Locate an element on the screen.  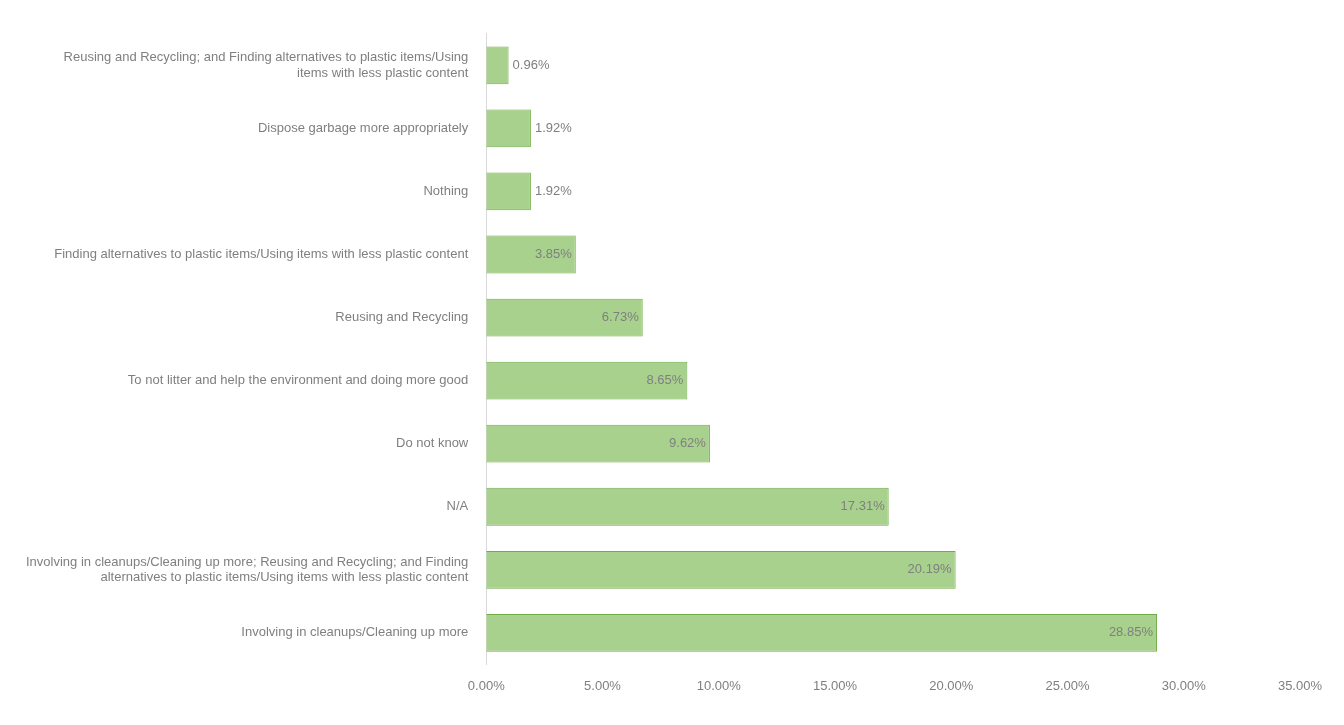
x-tick-label: 10.00% is located at coordinates (719, 685).